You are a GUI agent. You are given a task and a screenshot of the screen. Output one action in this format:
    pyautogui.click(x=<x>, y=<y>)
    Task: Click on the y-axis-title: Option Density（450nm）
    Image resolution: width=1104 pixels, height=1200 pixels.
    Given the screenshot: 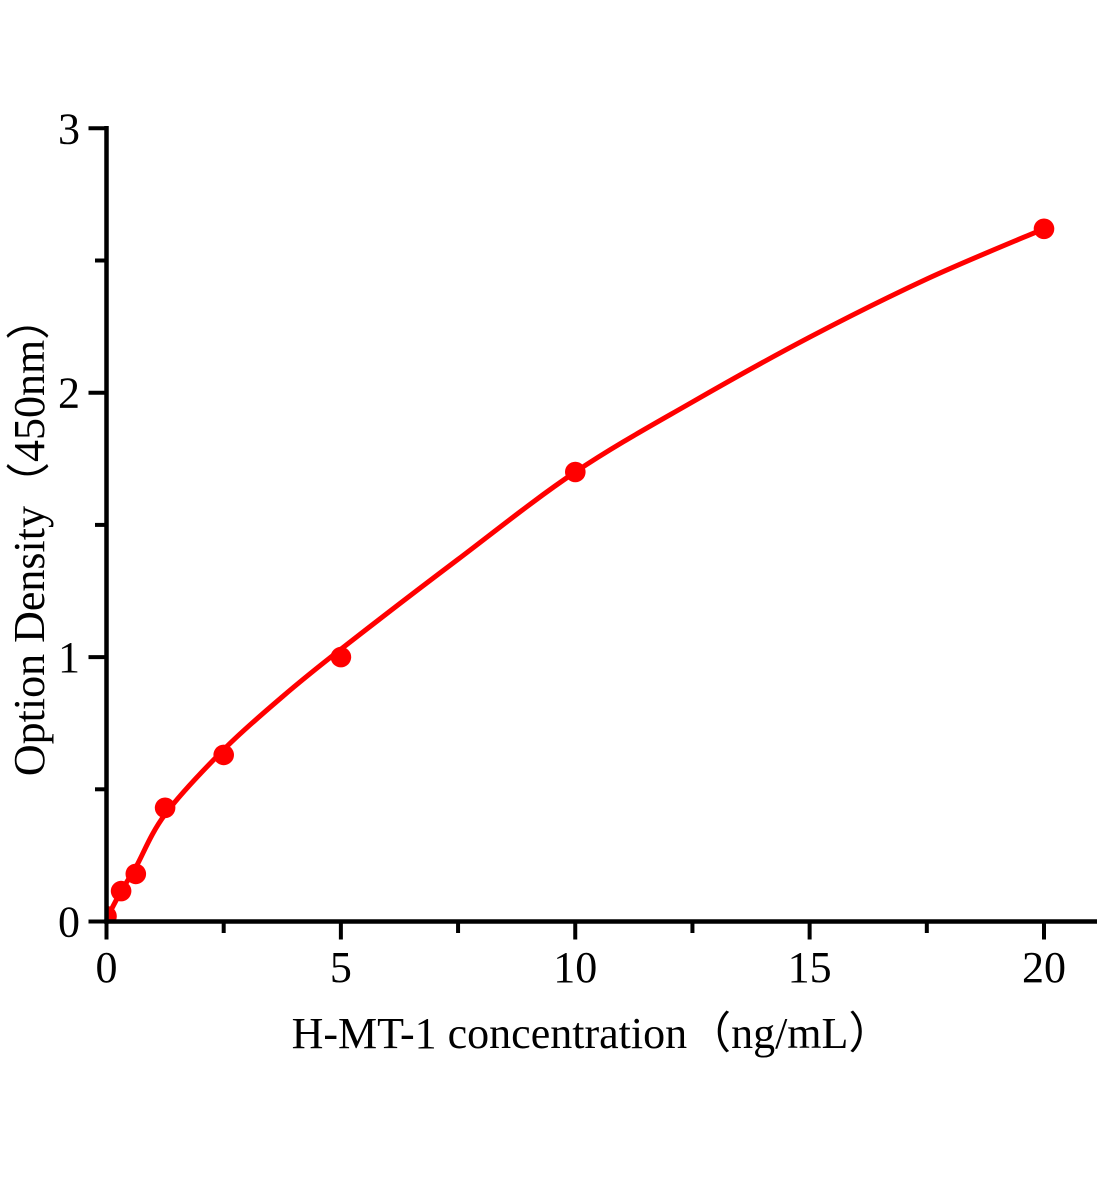 What is the action you would take?
    pyautogui.click(x=29, y=536)
    